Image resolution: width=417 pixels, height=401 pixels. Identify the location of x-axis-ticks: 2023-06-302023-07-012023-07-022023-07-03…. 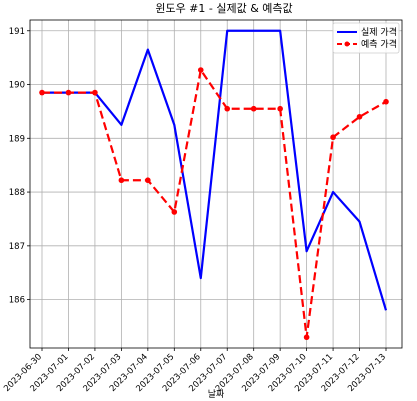
(195, 371).